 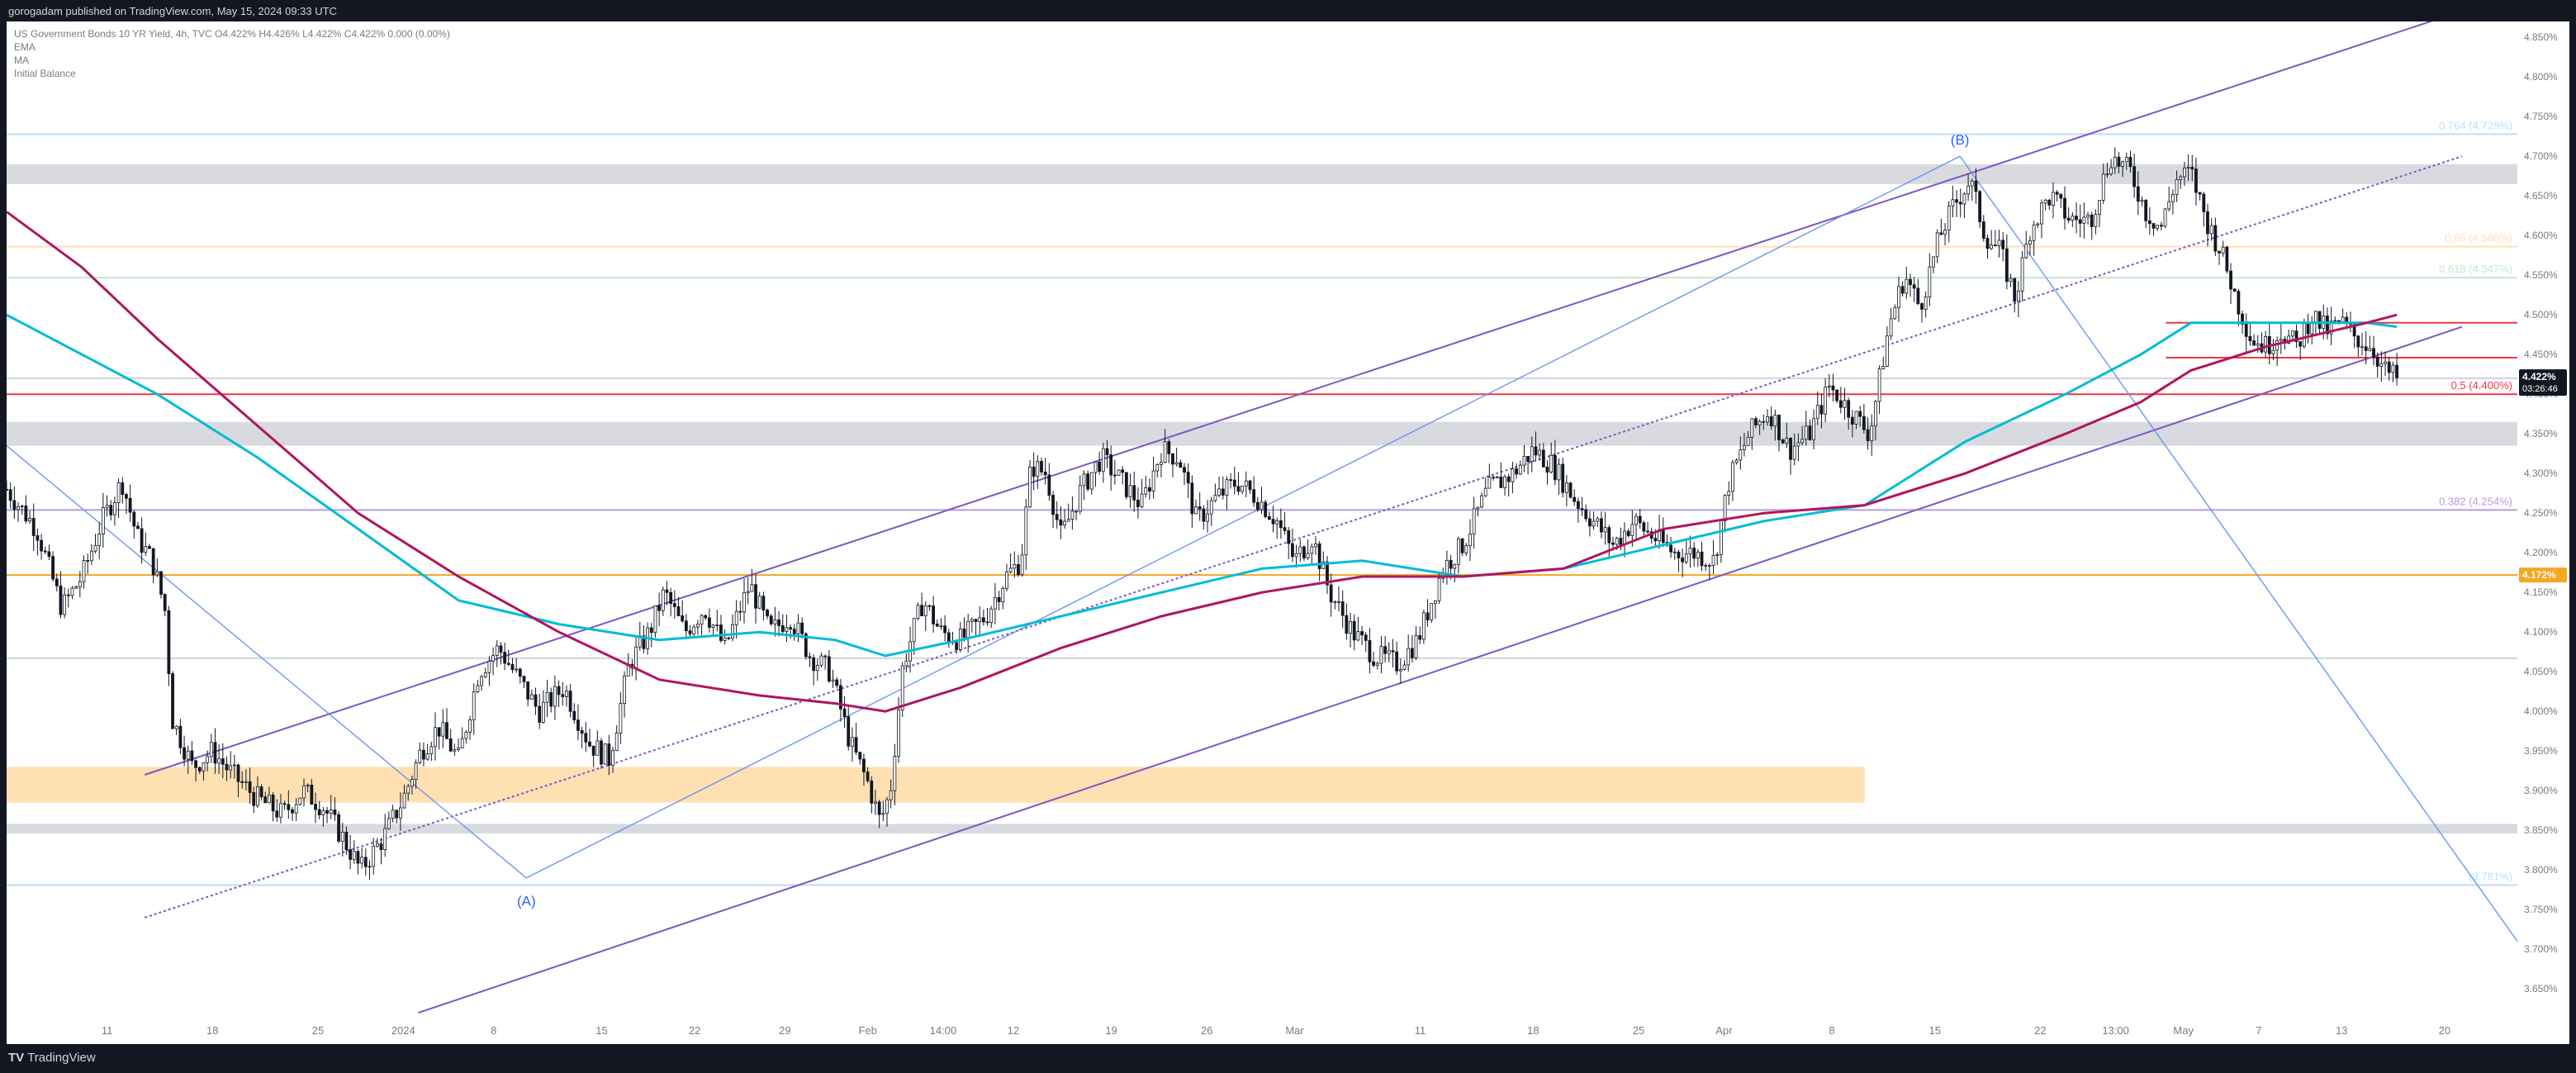 What do you see at coordinates (2541, 791) in the screenshot?
I see `y-axis-tick-label: 3.900%` at bounding box center [2541, 791].